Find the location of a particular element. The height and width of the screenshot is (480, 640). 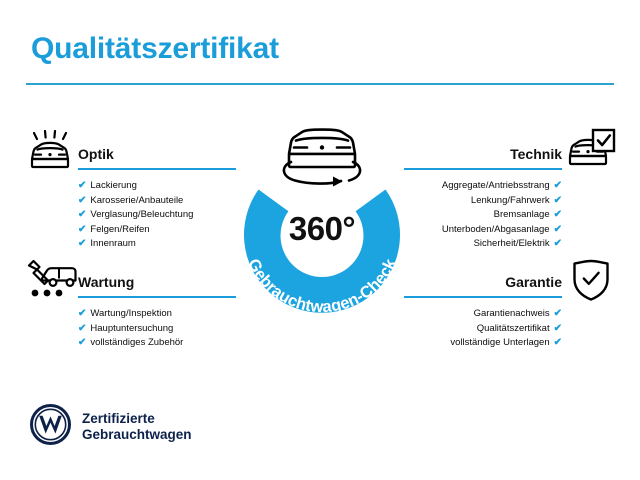

list-item-label: Sicherheit/Elektrik is located at coordinates (511, 243).